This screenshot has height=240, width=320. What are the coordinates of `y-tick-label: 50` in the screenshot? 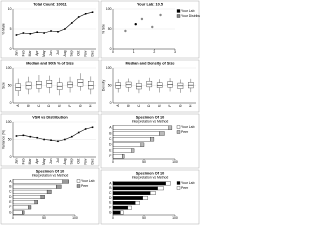 It's located at (10, 85).